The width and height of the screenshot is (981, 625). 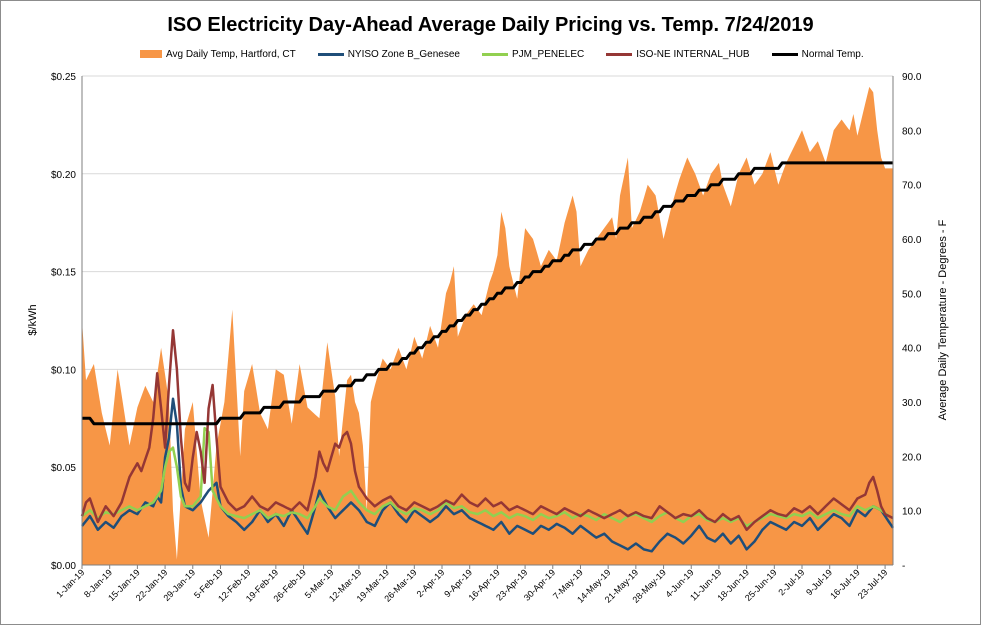 What do you see at coordinates (912, 77) in the screenshot?
I see `y-tick-right-label: 90.0` at bounding box center [912, 77].